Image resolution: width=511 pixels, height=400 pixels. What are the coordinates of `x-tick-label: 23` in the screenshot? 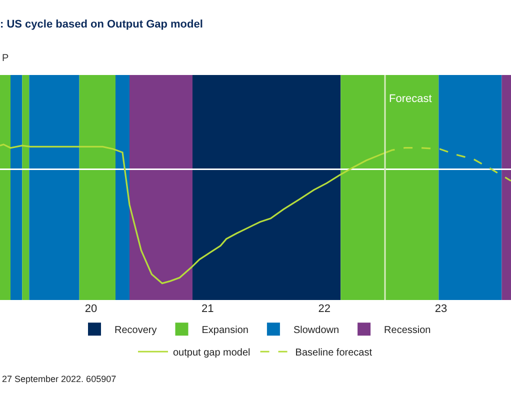 It's located at (441, 309).